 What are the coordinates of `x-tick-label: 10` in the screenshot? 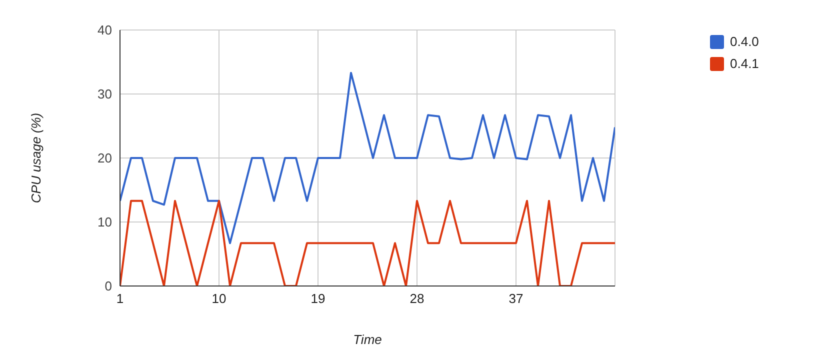 It's located at (219, 298).